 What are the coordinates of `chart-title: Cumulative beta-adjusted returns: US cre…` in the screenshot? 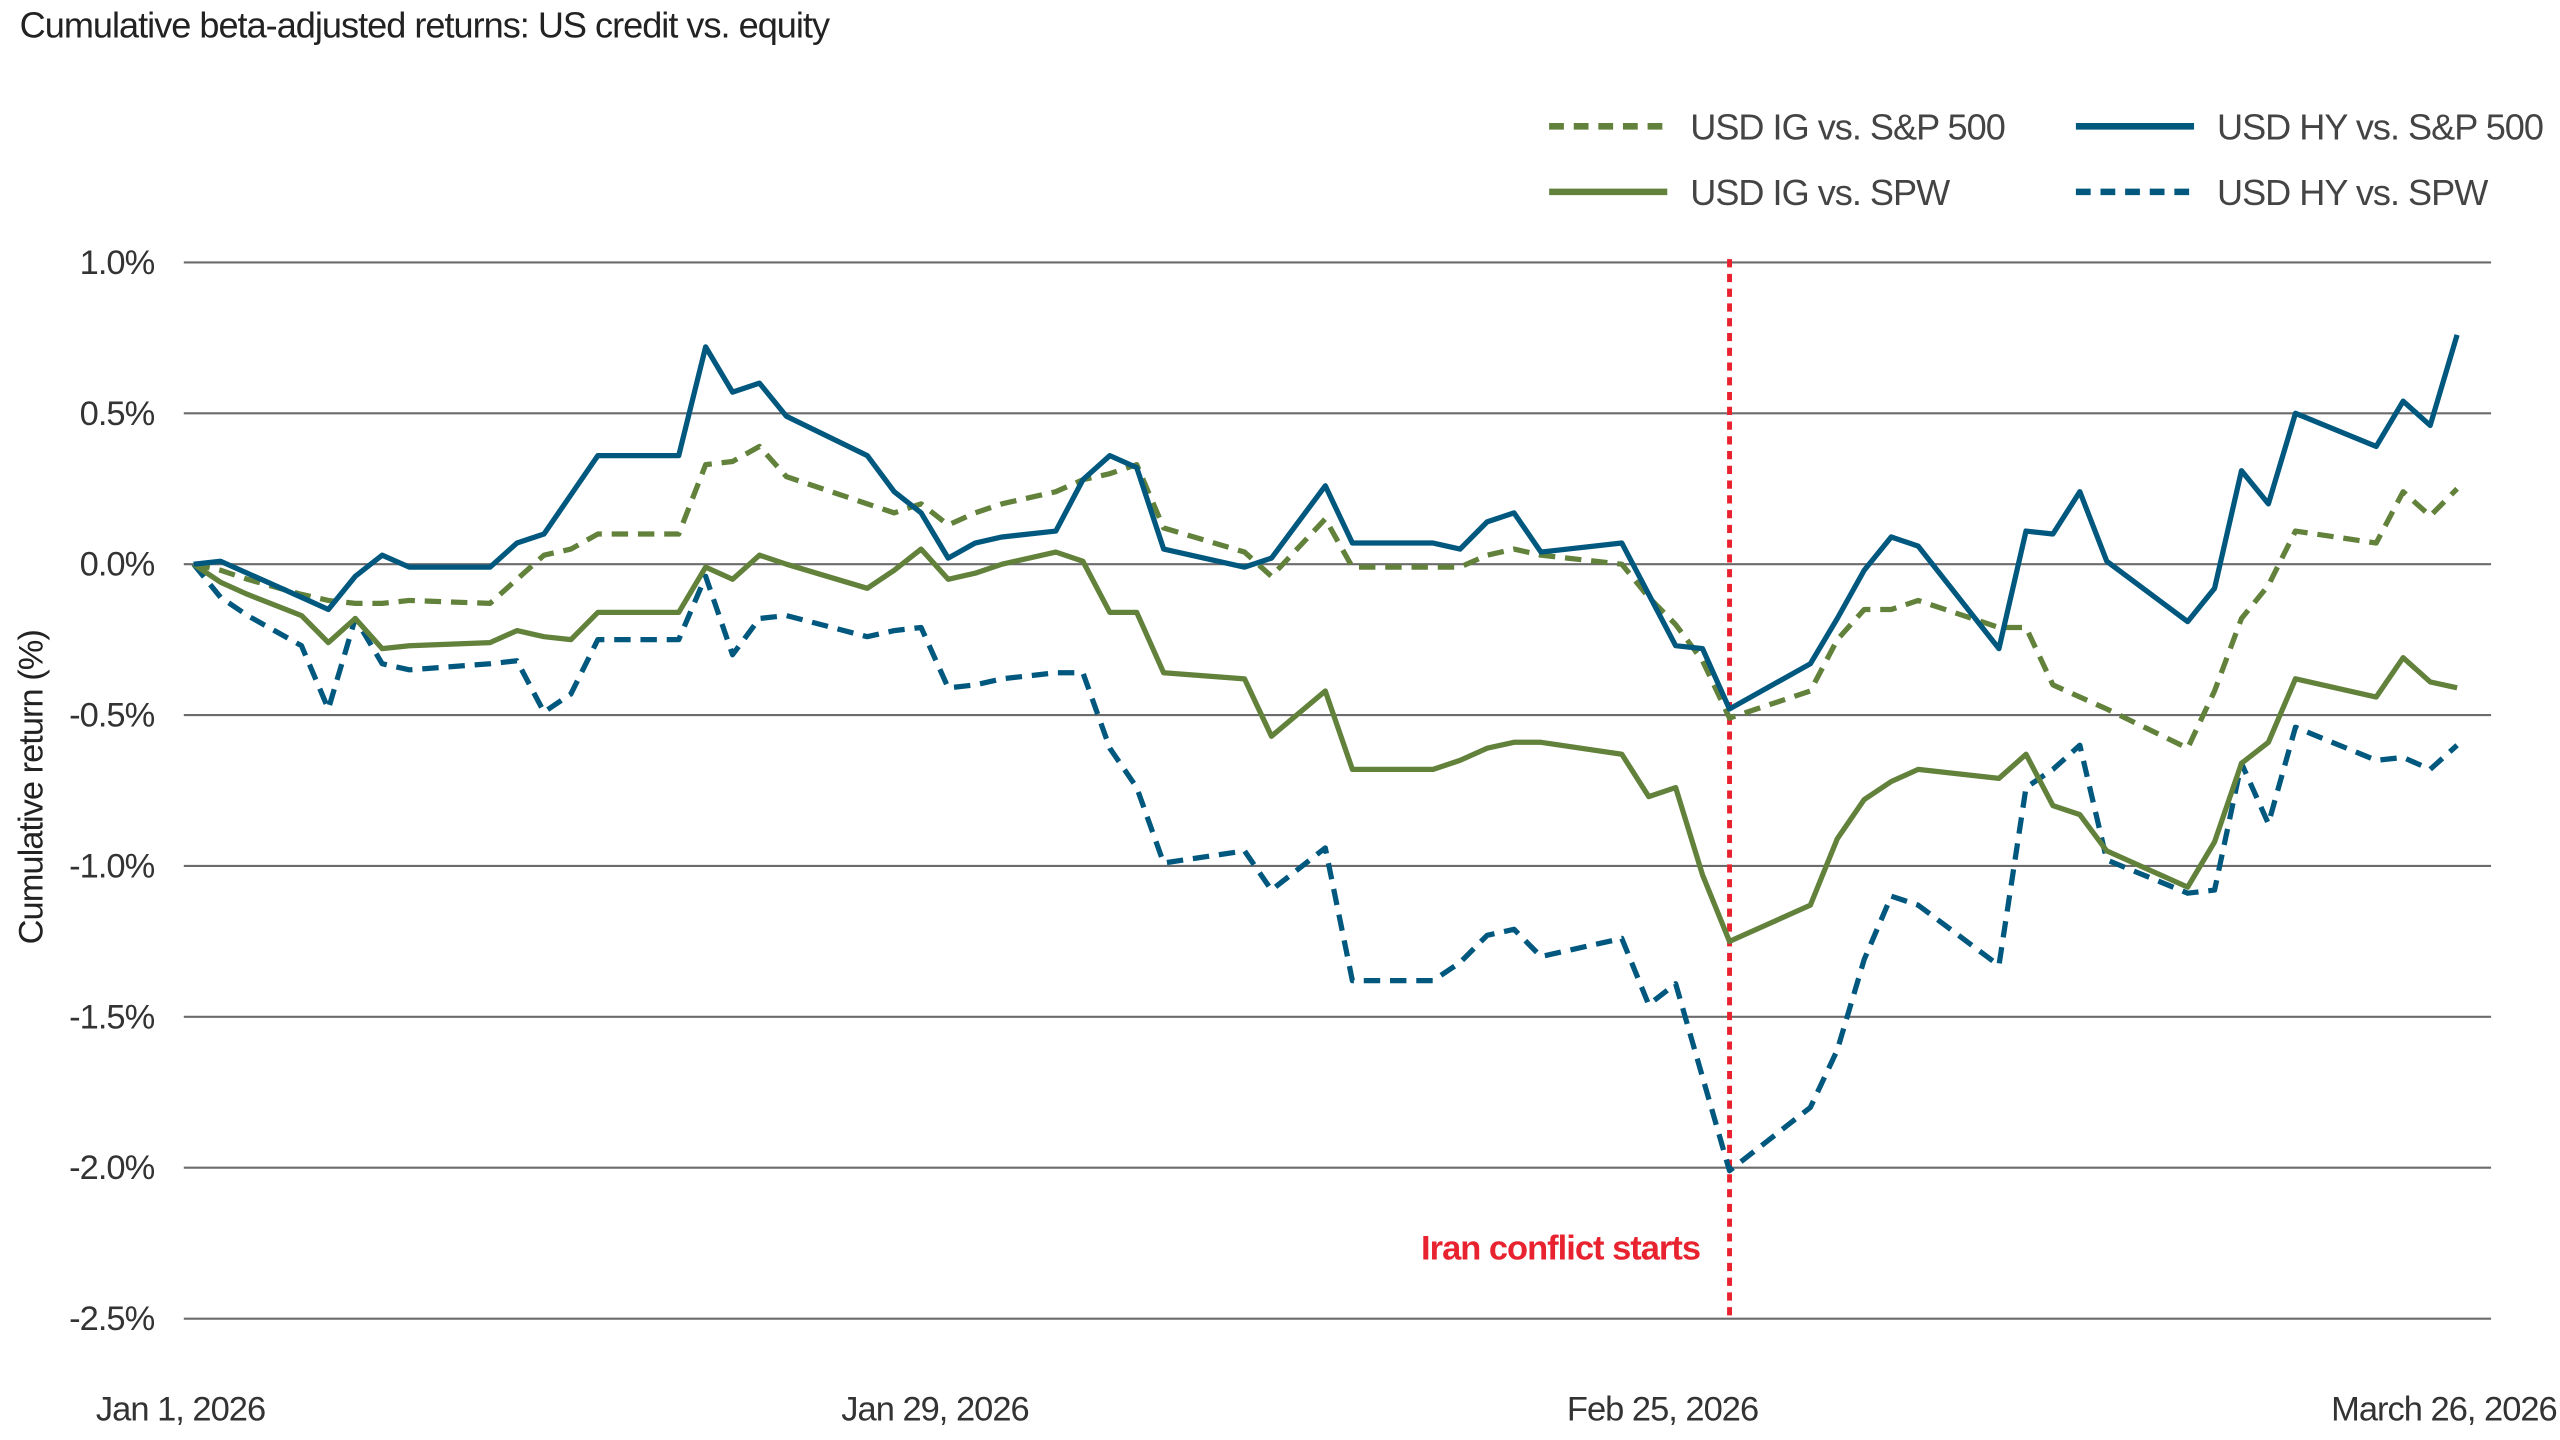 It's located at (425, 25).